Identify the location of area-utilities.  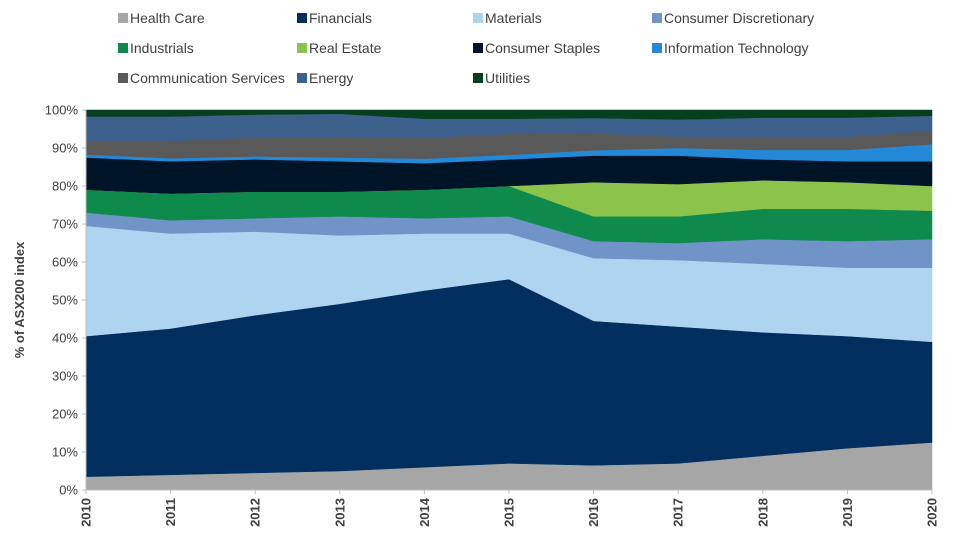
(509, 114).